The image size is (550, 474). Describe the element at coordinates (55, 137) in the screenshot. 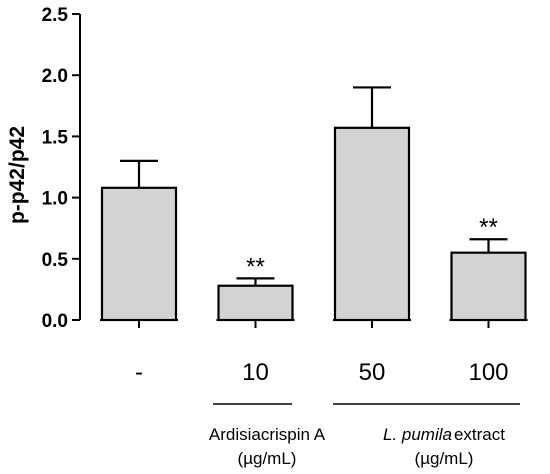

I see `y-tick-label: 1.5` at that location.